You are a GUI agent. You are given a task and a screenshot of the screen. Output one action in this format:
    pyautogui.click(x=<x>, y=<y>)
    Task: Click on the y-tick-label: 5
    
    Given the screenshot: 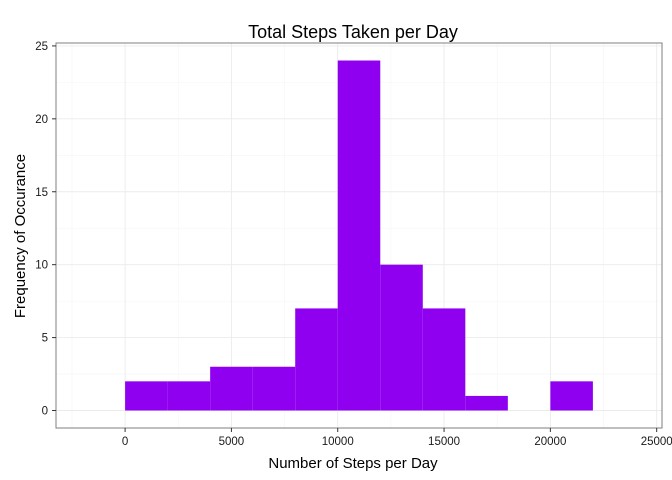 What is the action you would take?
    pyautogui.click(x=45, y=339)
    